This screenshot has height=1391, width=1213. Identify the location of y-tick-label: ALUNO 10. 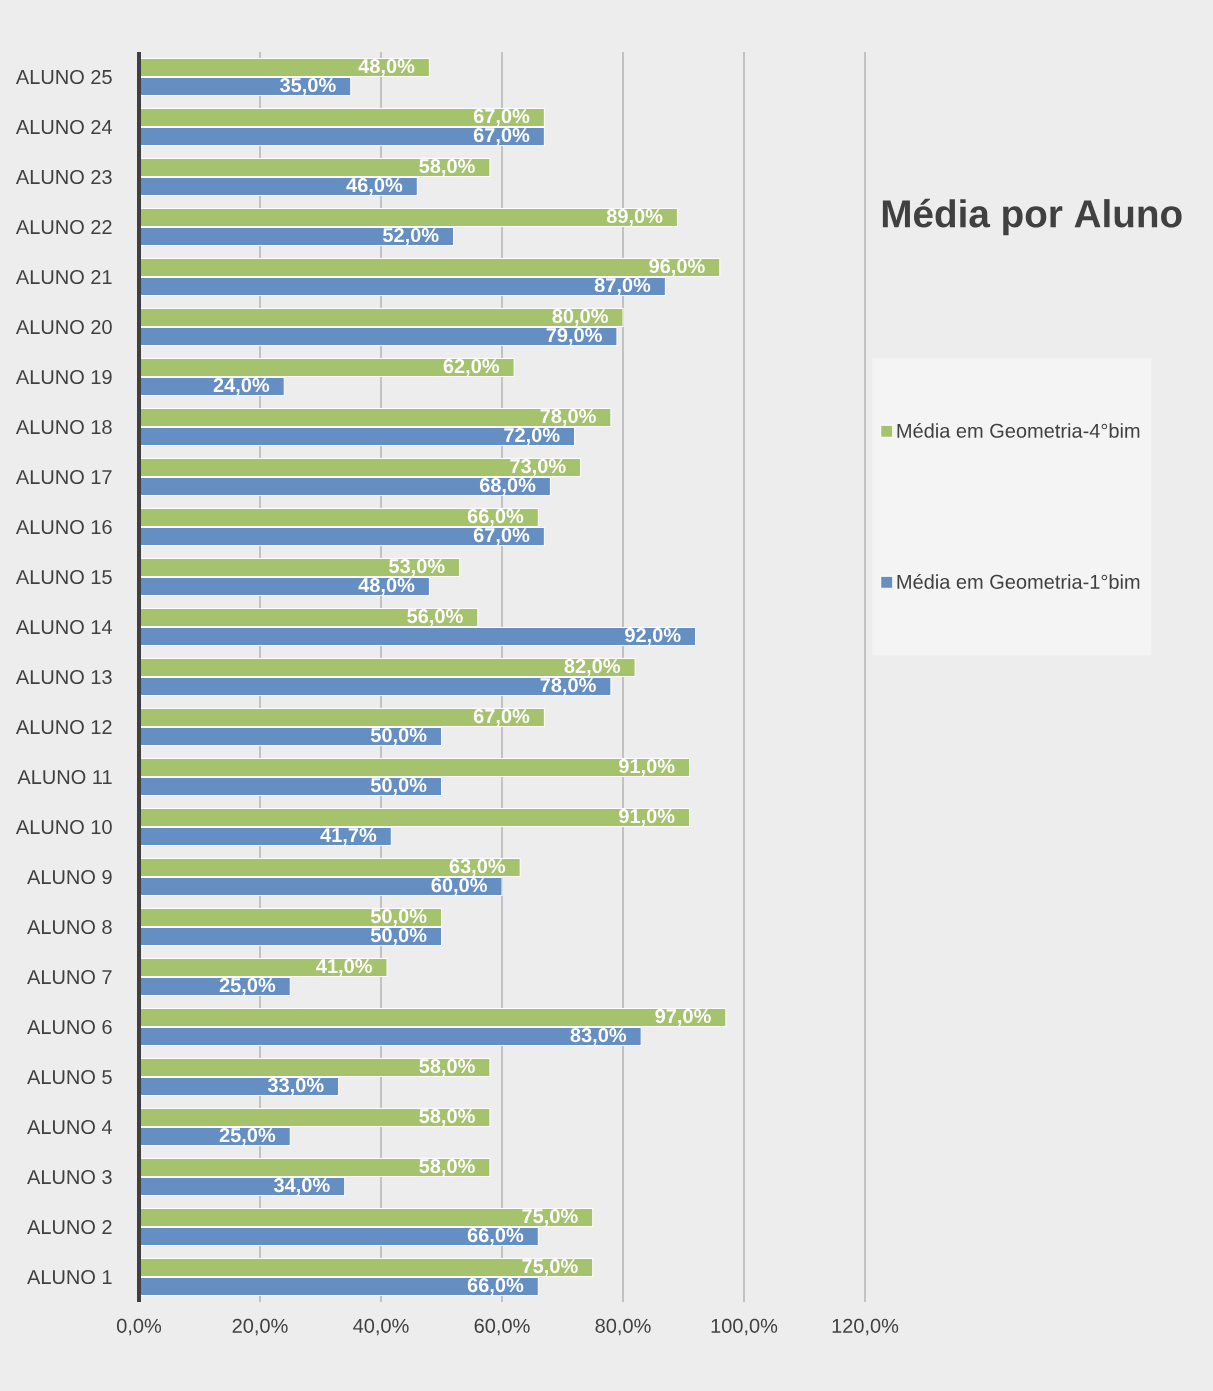
(63, 827).